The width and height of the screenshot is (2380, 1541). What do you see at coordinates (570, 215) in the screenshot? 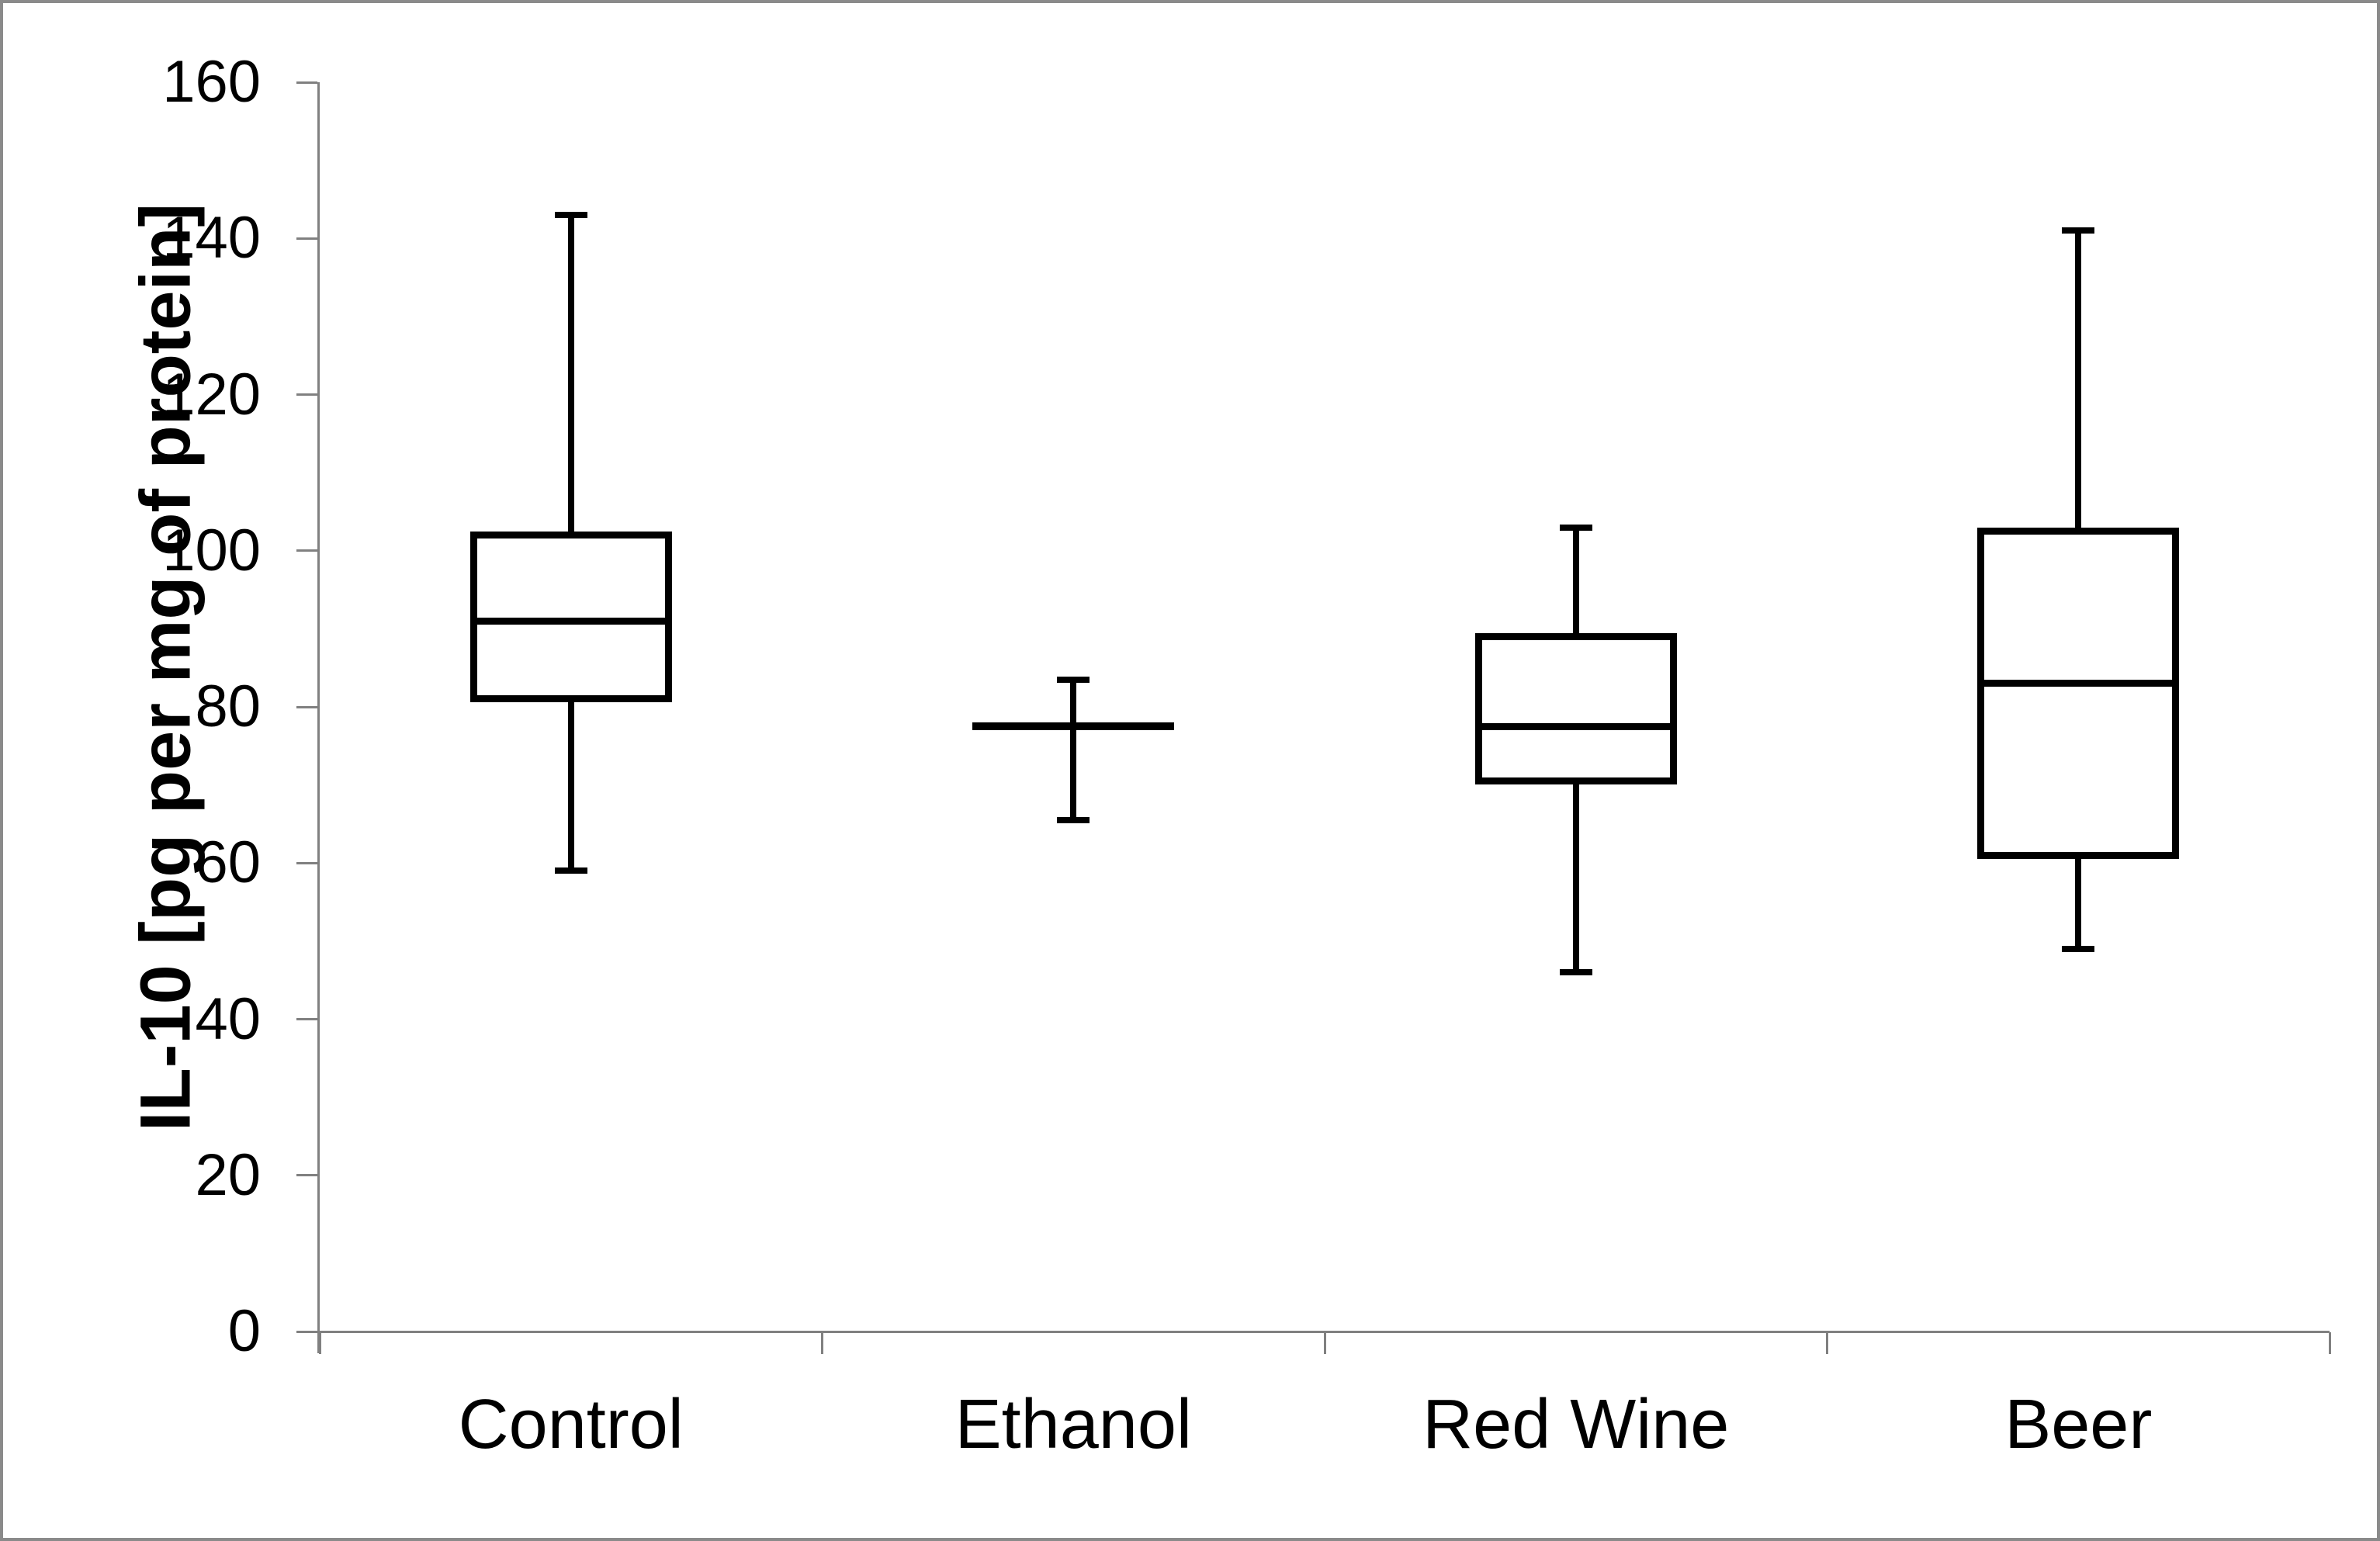
I see `whisker-cap-upper-control` at bounding box center [570, 215].